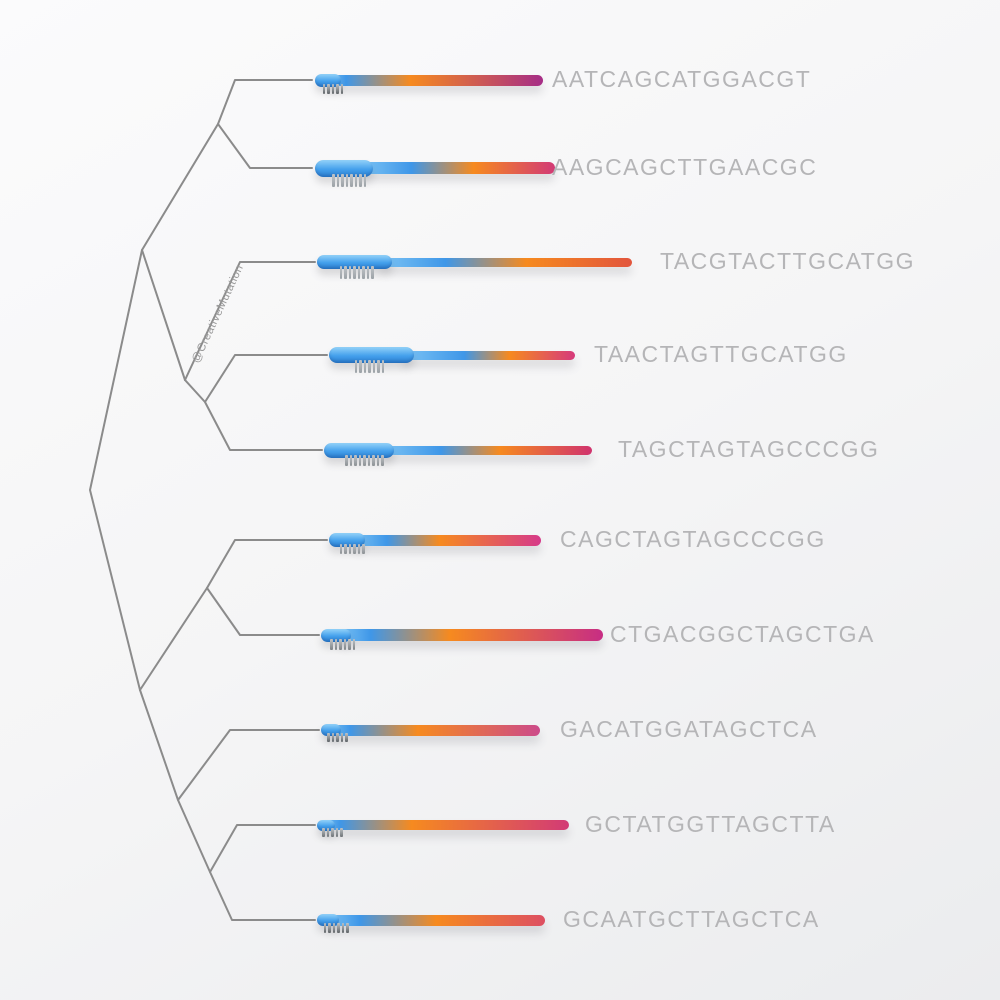 The height and width of the screenshot is (1000, 1000). I want to click on sequence-label: TAACTAGTTGCATGG, so click(721, 354).